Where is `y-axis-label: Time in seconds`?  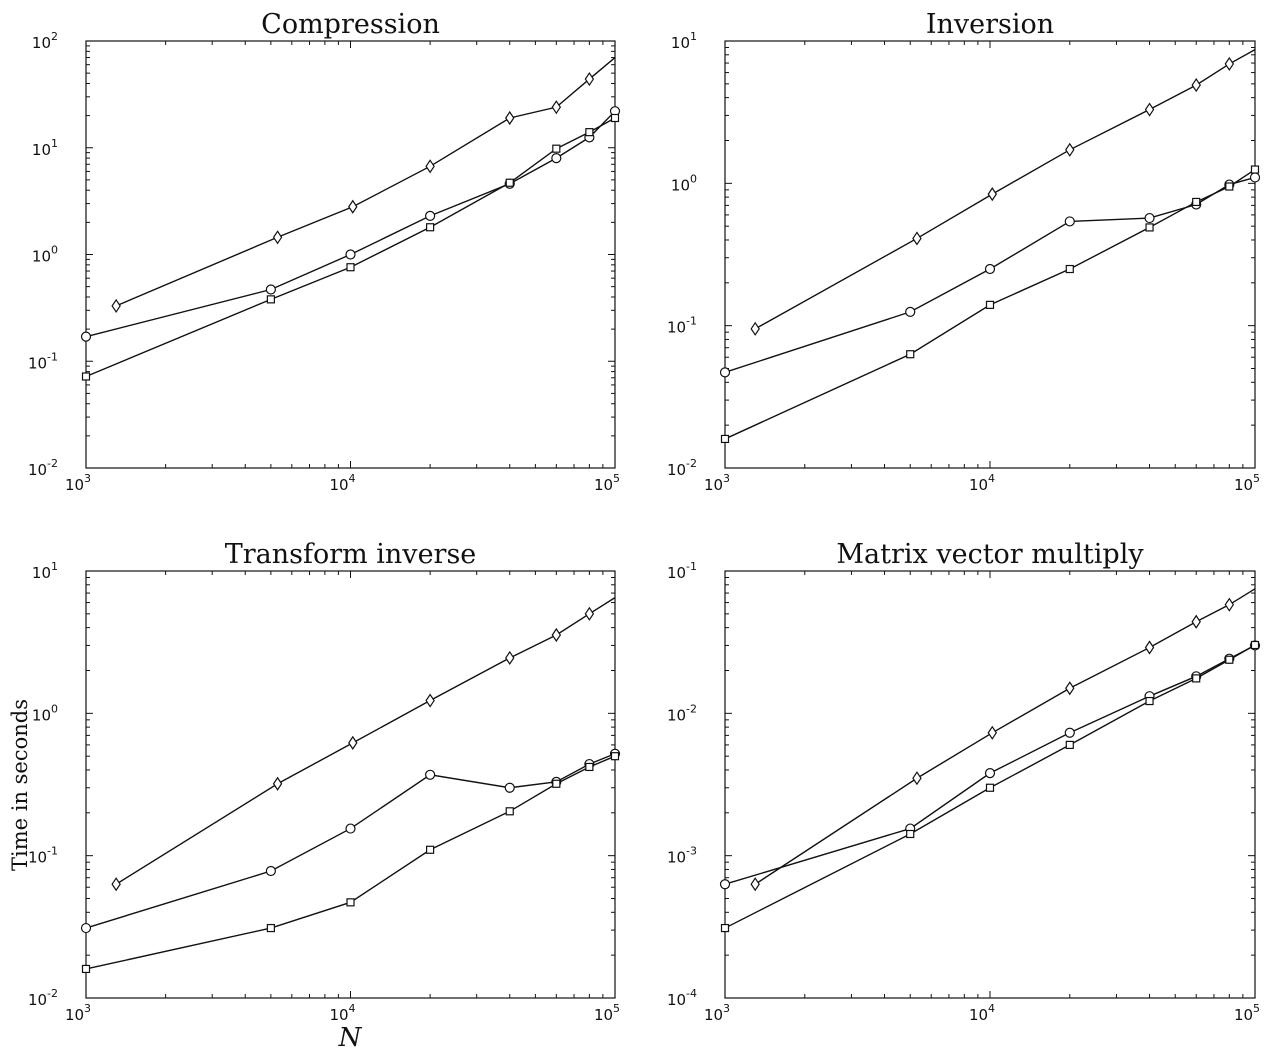
y-axis-label: Time in seconds is located at coordinates (20, 785).